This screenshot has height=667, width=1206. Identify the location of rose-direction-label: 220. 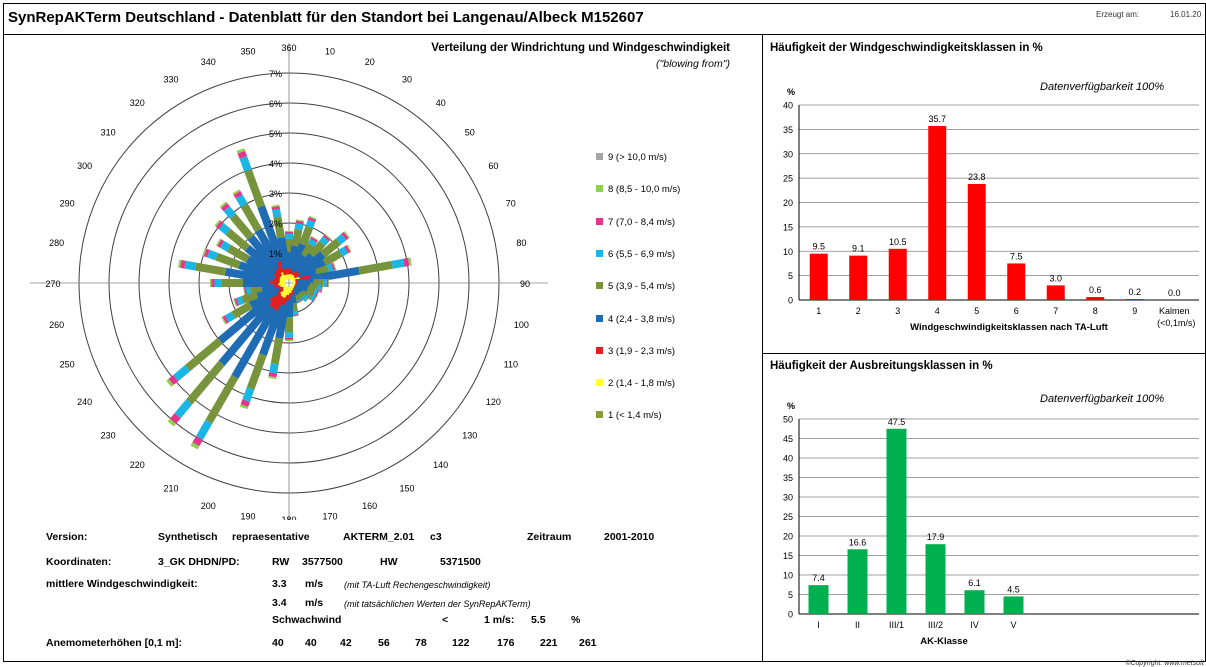
(137, 465).